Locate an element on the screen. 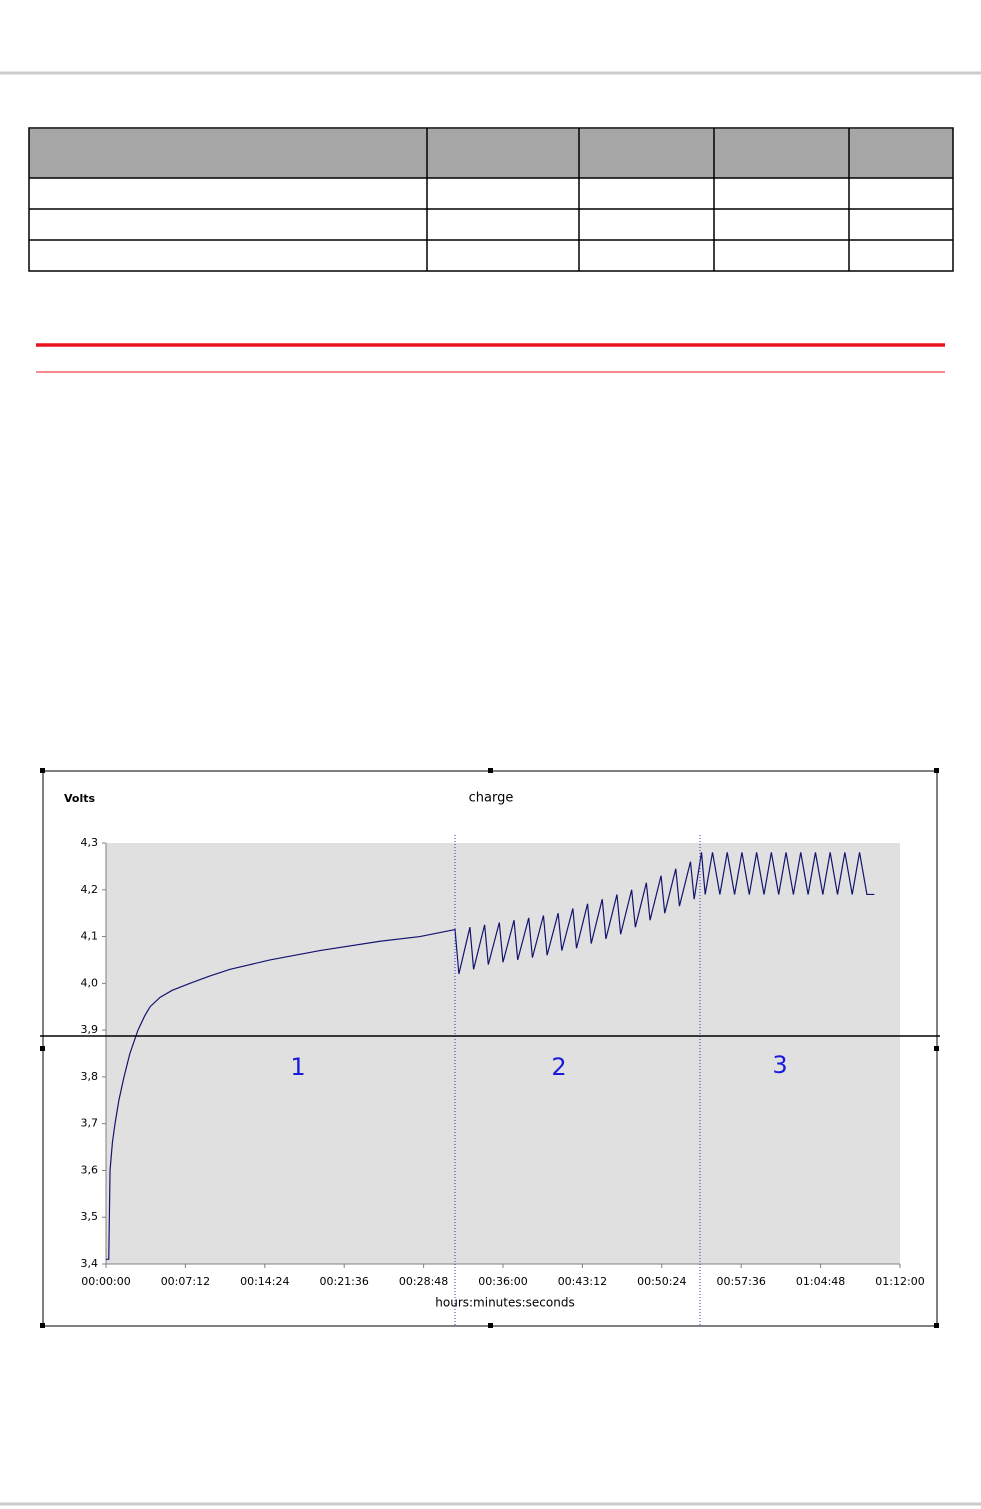  phase-label: 3 is located at coordinates (779, 1065).